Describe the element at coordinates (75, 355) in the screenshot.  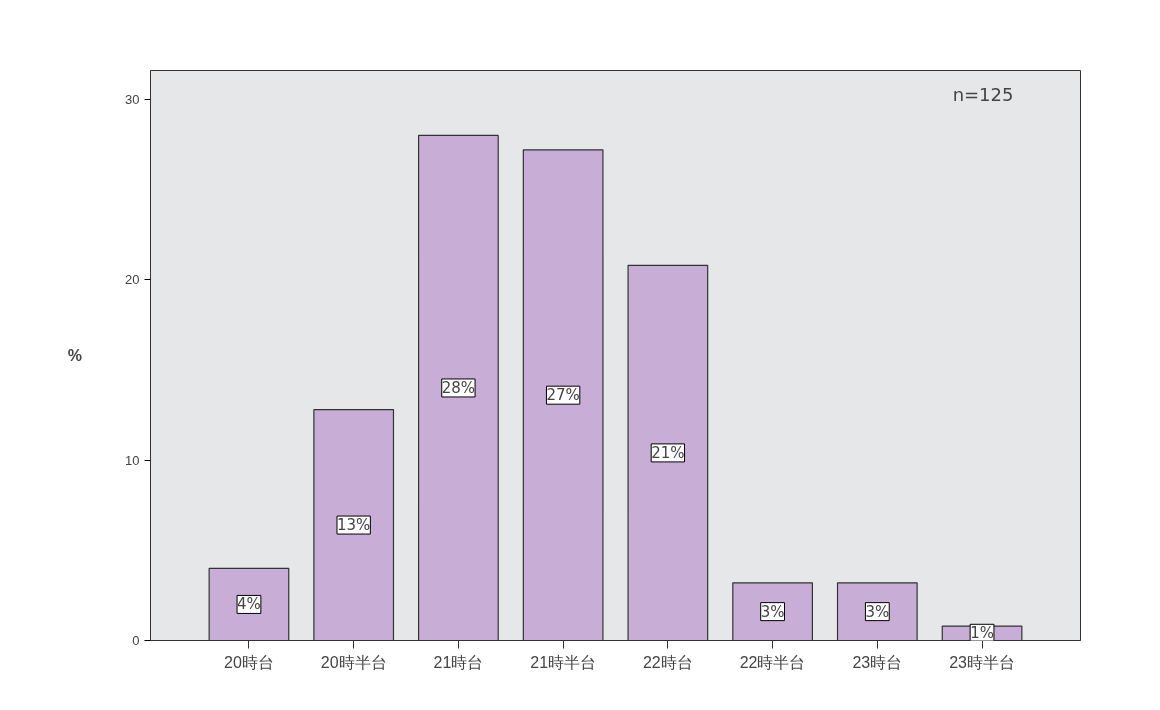
I see `y-axis-title: %` at that location.